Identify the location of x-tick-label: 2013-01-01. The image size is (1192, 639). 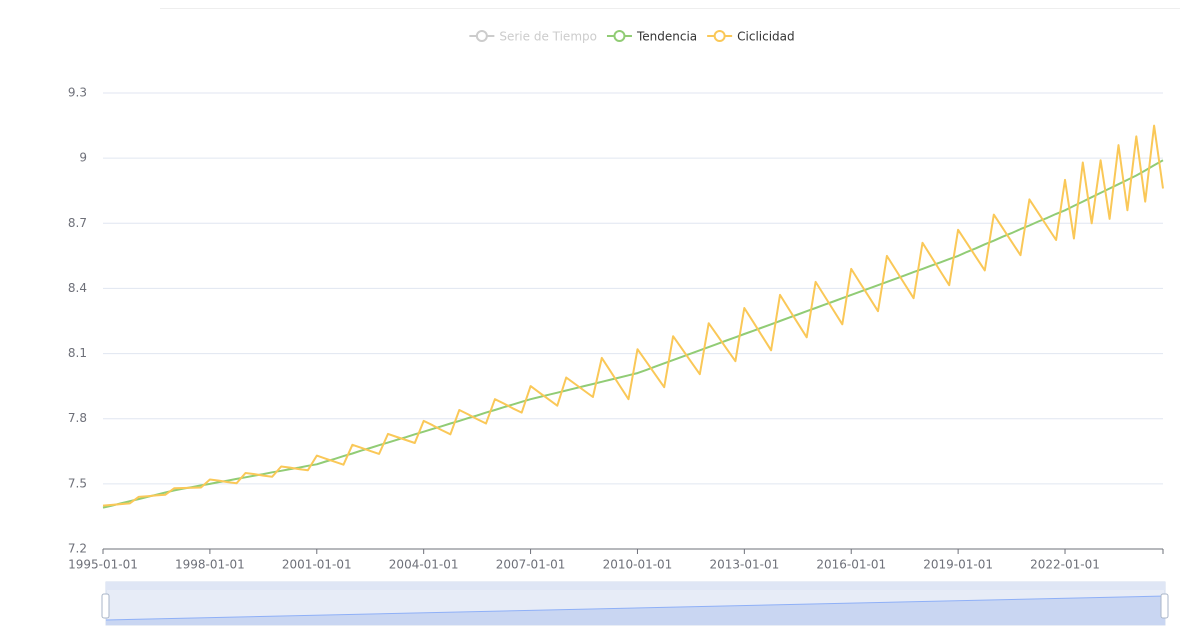
(744, 565).